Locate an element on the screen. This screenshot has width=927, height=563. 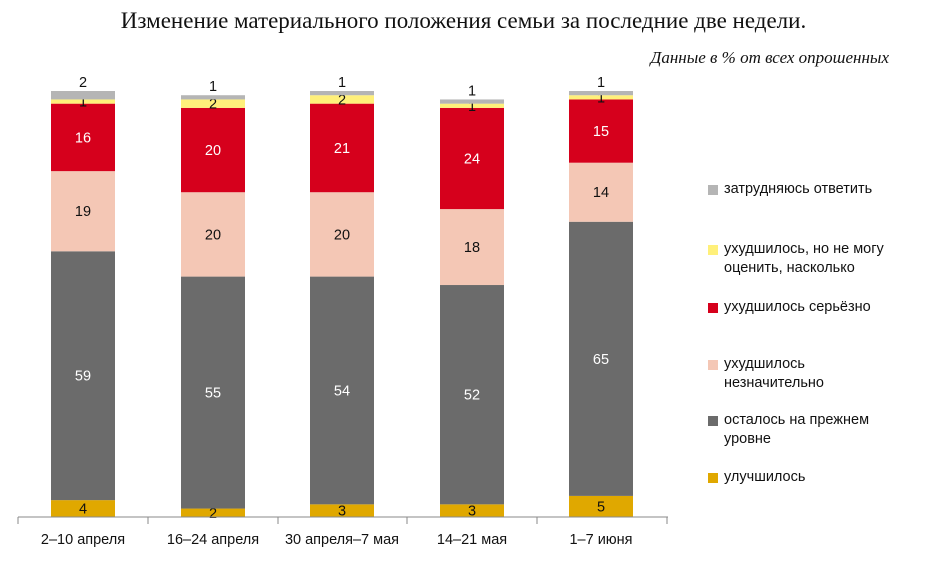
data-label: 19 is located at coordinates (83, 212).